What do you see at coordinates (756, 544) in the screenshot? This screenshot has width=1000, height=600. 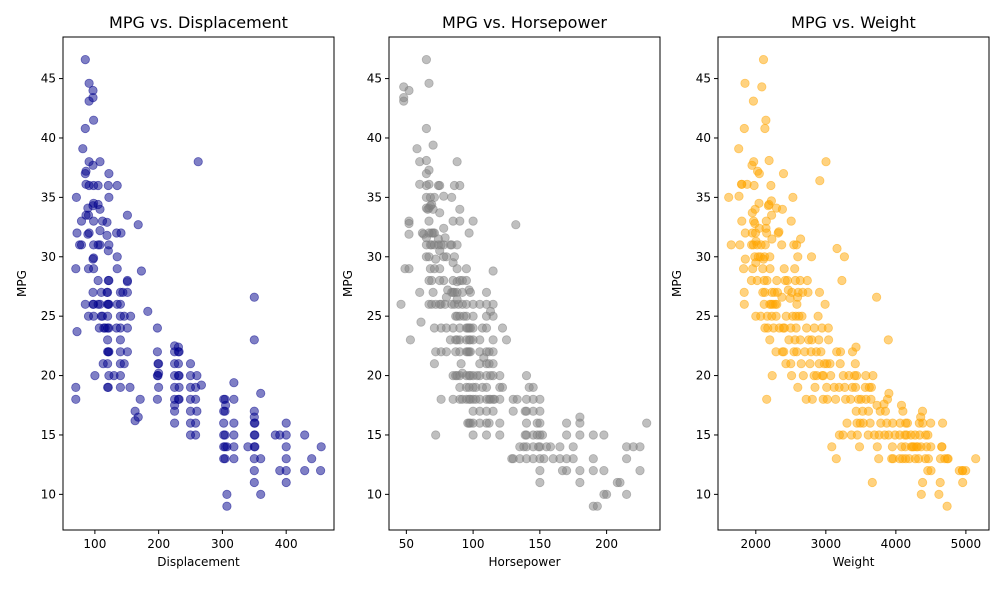 I see `x-tick-label: 2000` at bounding box center [756, 544].